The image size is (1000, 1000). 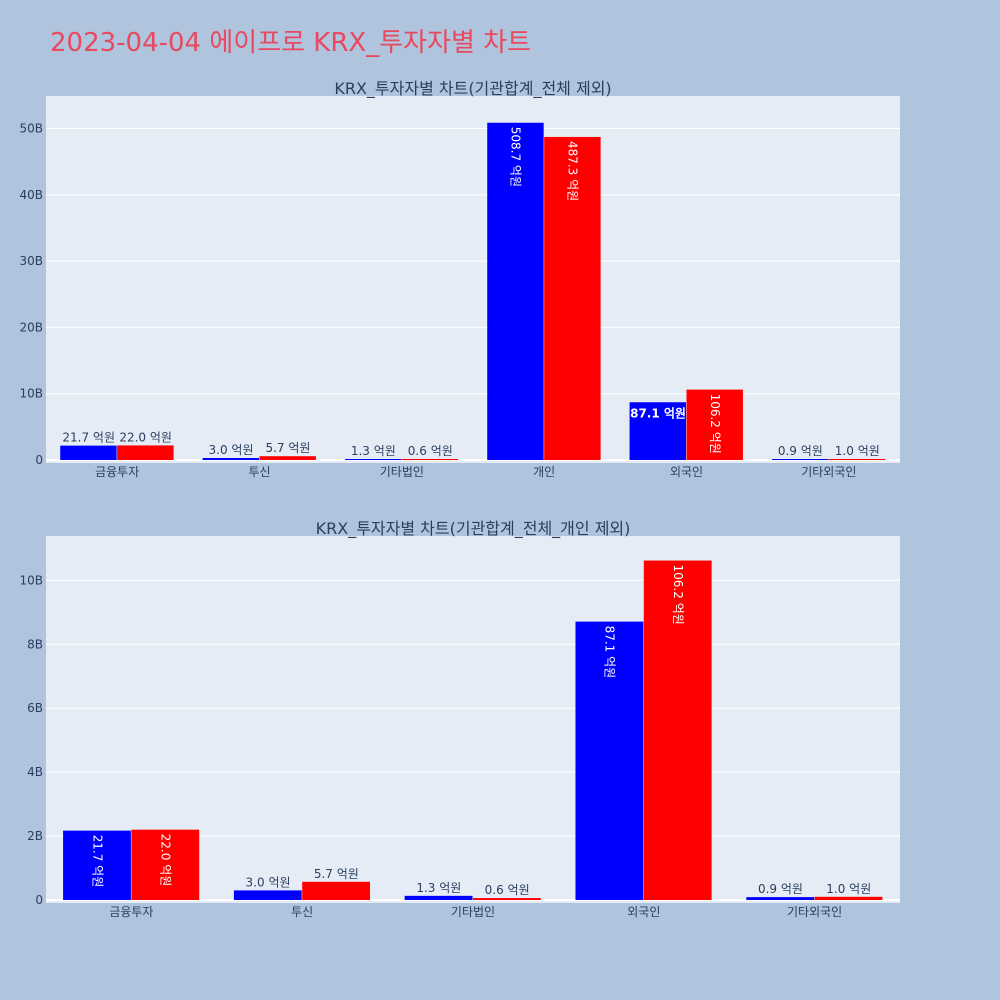 I want to click on y-tick-label: 30B, so click(x=31, y=261).